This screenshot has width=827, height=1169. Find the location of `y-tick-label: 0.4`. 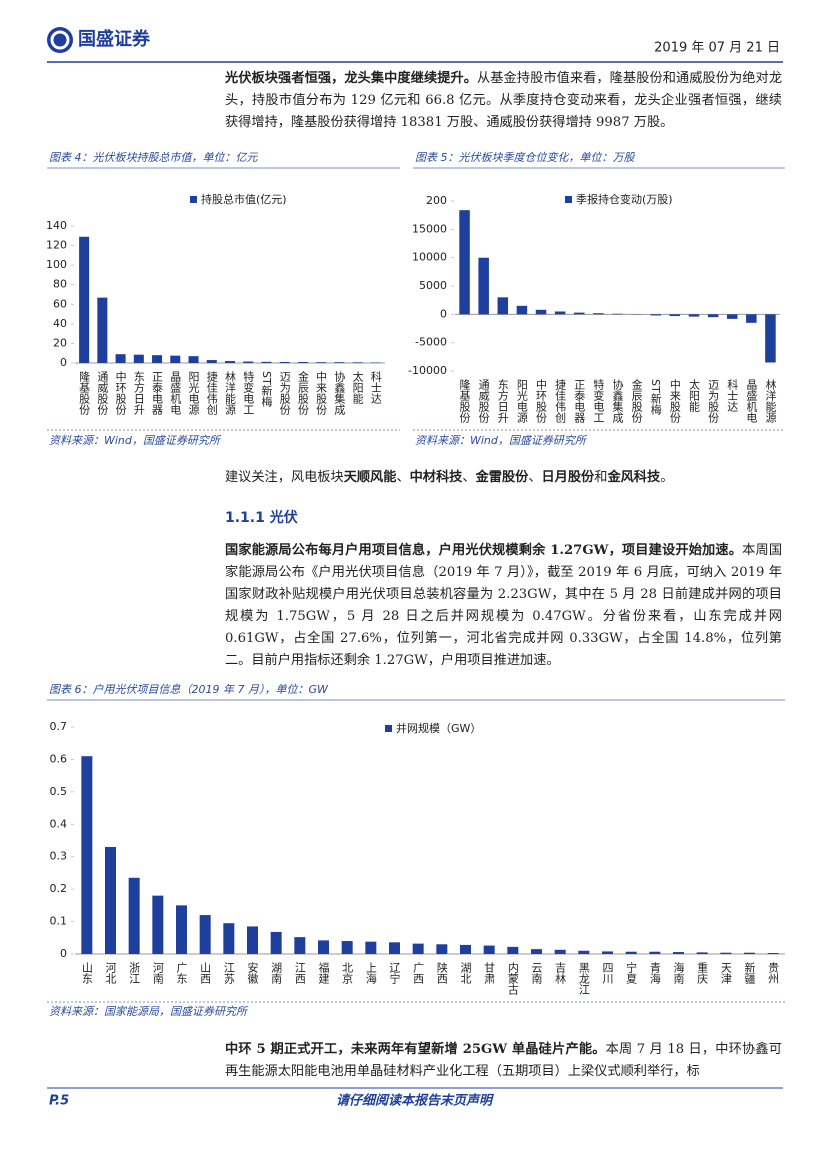

y-tick-label: 0.4 is located at coordinates (59, 823).